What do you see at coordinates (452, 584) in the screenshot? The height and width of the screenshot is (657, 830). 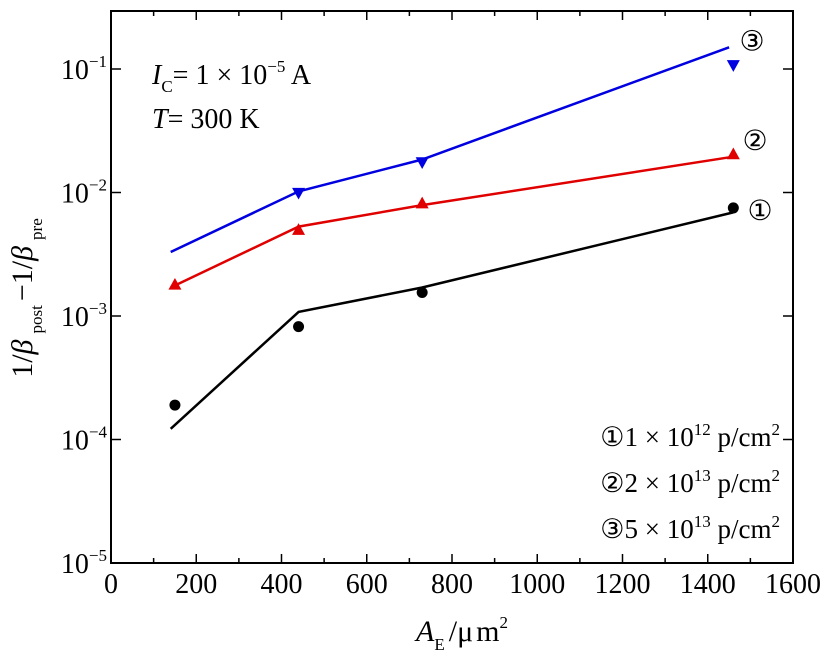 I see `x-tick-label: 800` at bounding box center [452, 584].